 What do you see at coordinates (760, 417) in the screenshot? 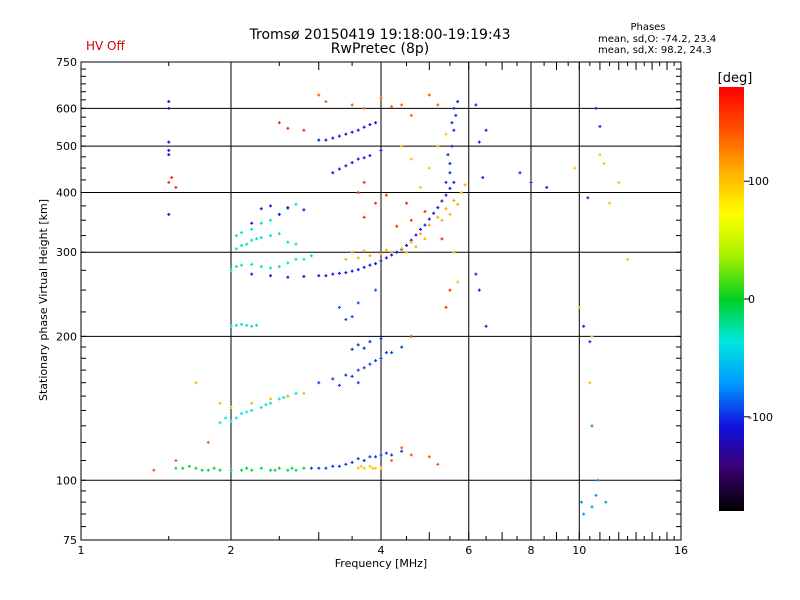
I see `colorbar-tick-label: -100` at bounding box center [760, 417].